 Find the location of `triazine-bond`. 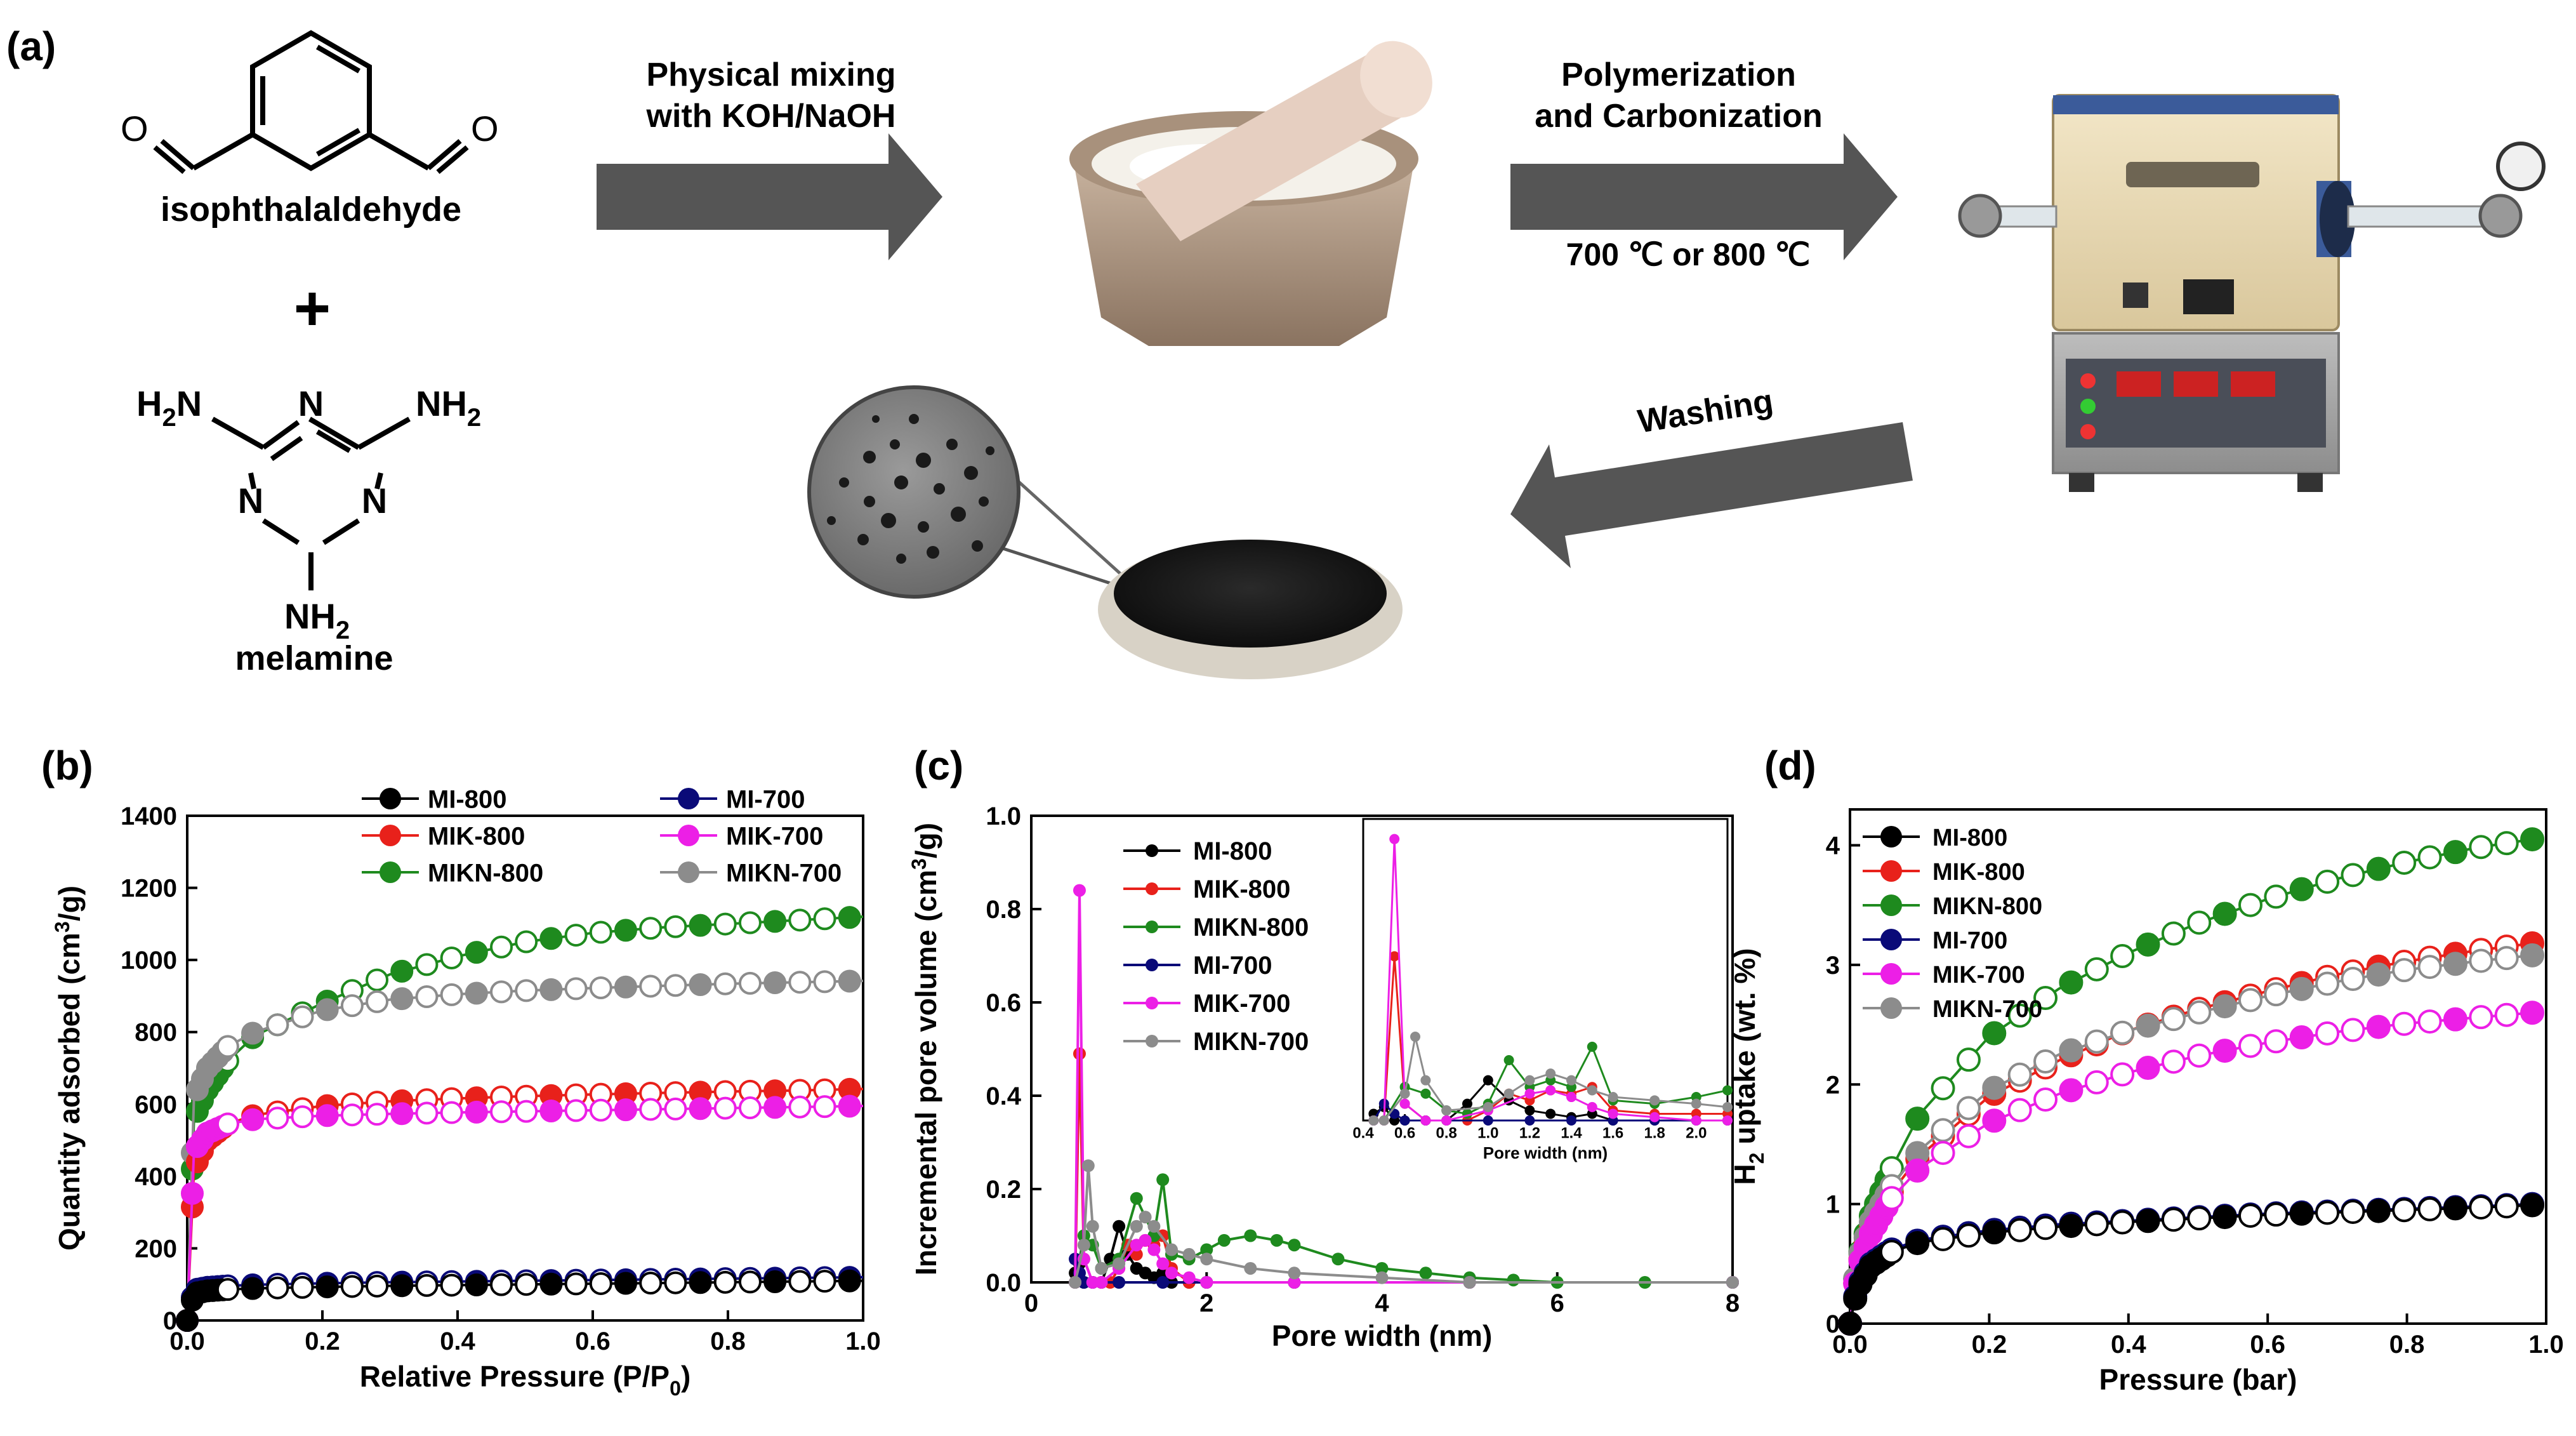

triazine-bond is located at coordinates (379, 481).